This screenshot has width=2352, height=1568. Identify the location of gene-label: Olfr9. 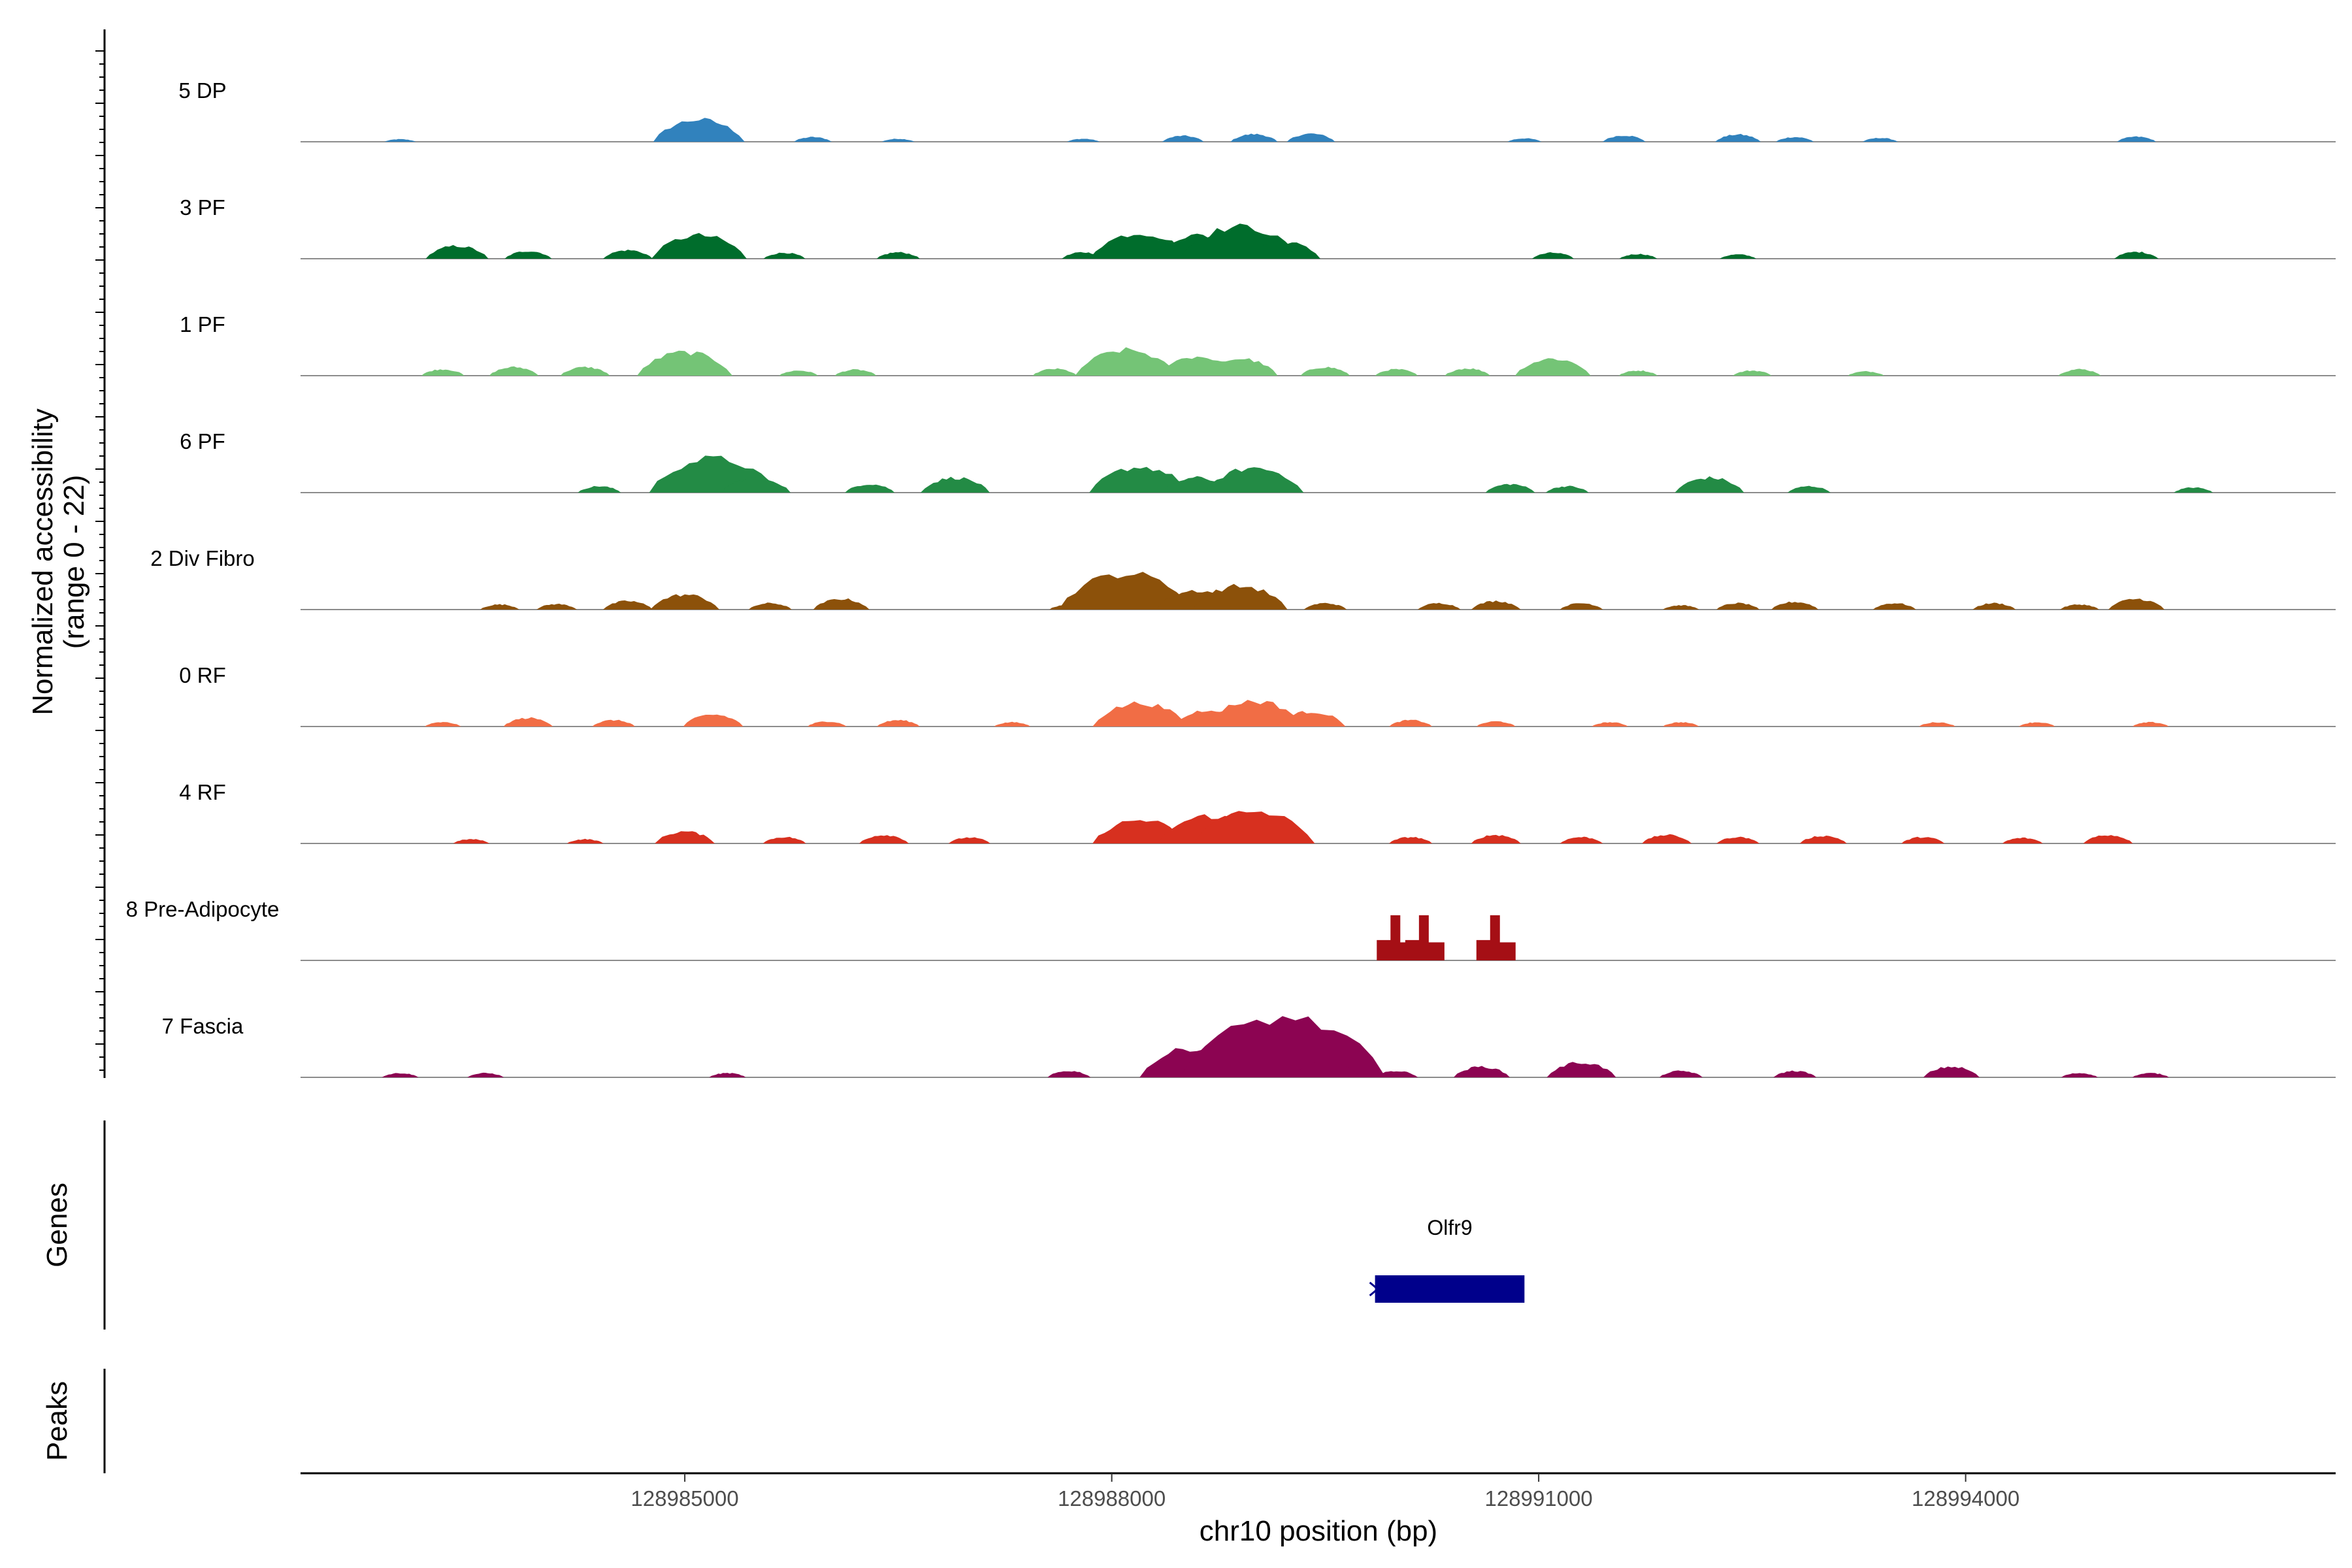
(1449, 1227).